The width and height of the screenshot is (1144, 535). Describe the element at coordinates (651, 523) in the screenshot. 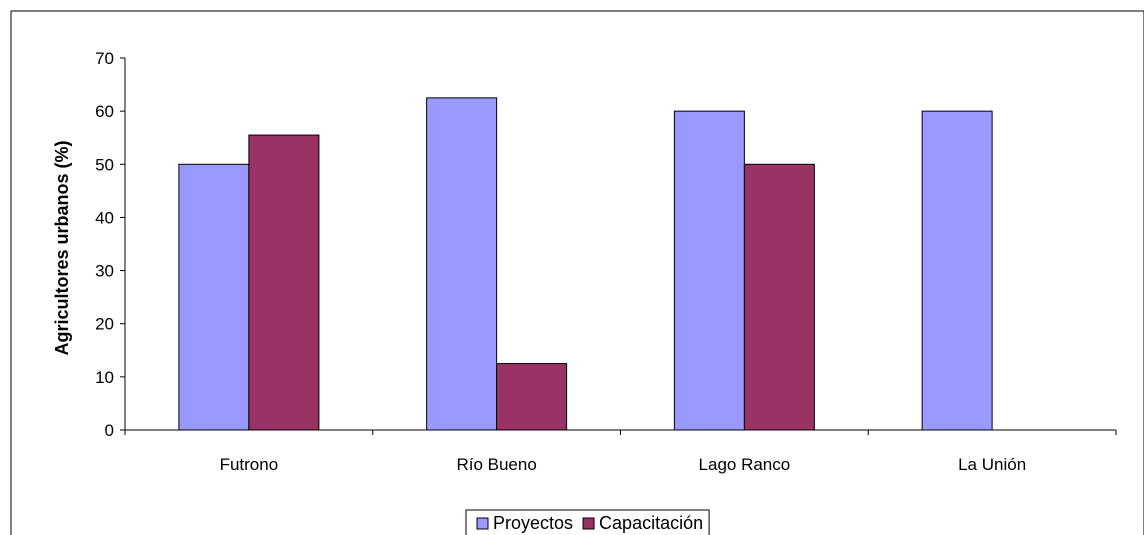

I see `legend-label: Capacitación` at that location.